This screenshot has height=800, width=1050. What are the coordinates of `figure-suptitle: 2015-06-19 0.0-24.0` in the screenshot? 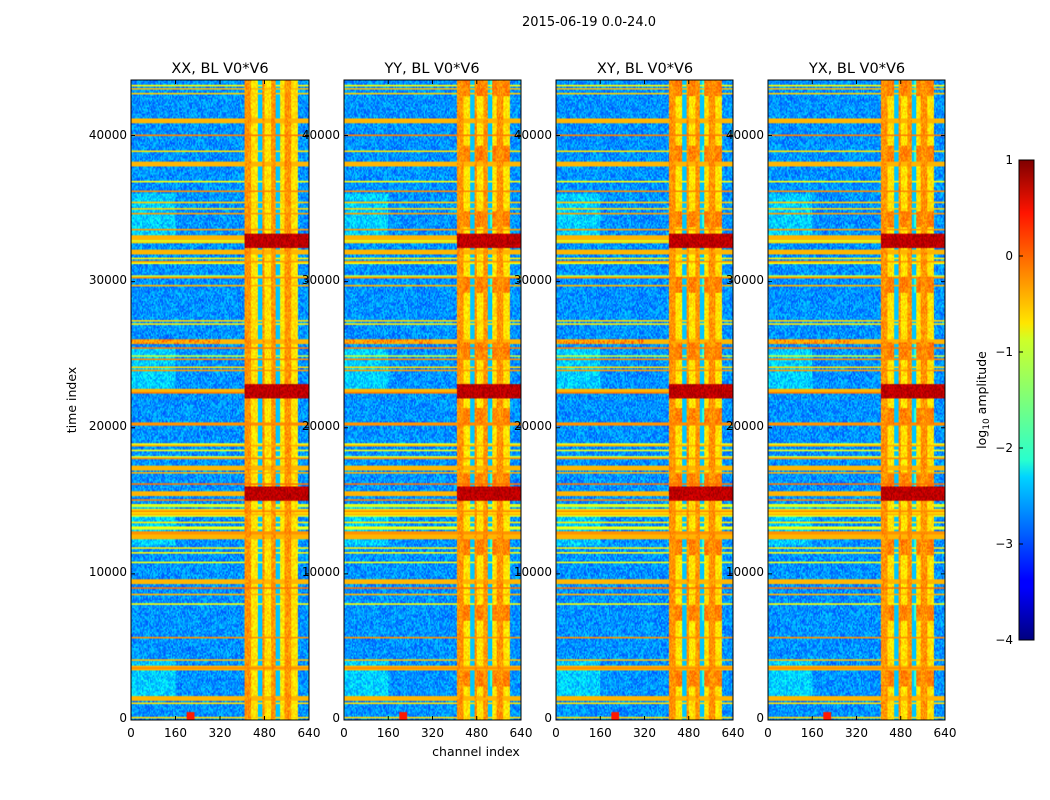 It's located at (589, 22).